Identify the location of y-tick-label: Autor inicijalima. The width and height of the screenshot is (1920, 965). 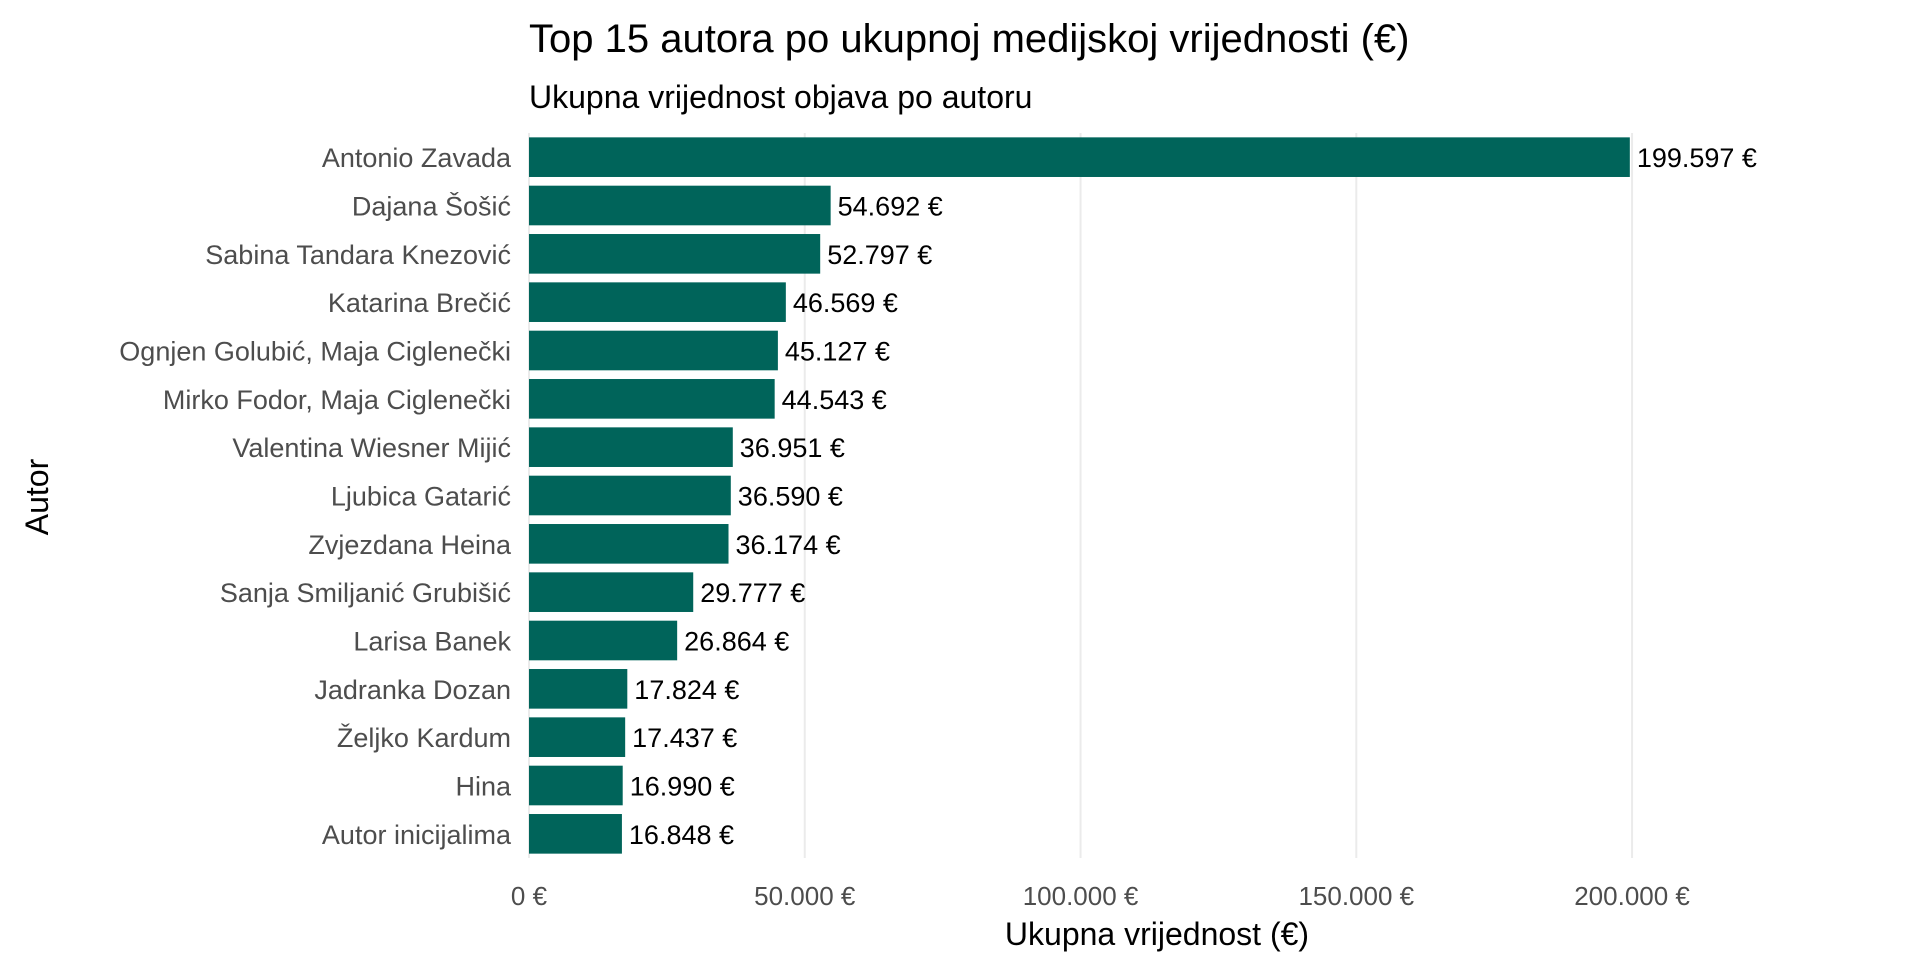
(417, 835).